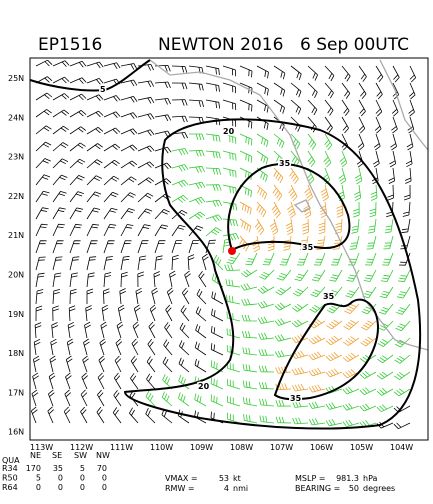 Image resolution: width=433 pixels, height=504 pixels. What do you see at coordinates (16, 275) in the screenshot?
I see `lat-label: 20N` at bounding box center [16, 275].